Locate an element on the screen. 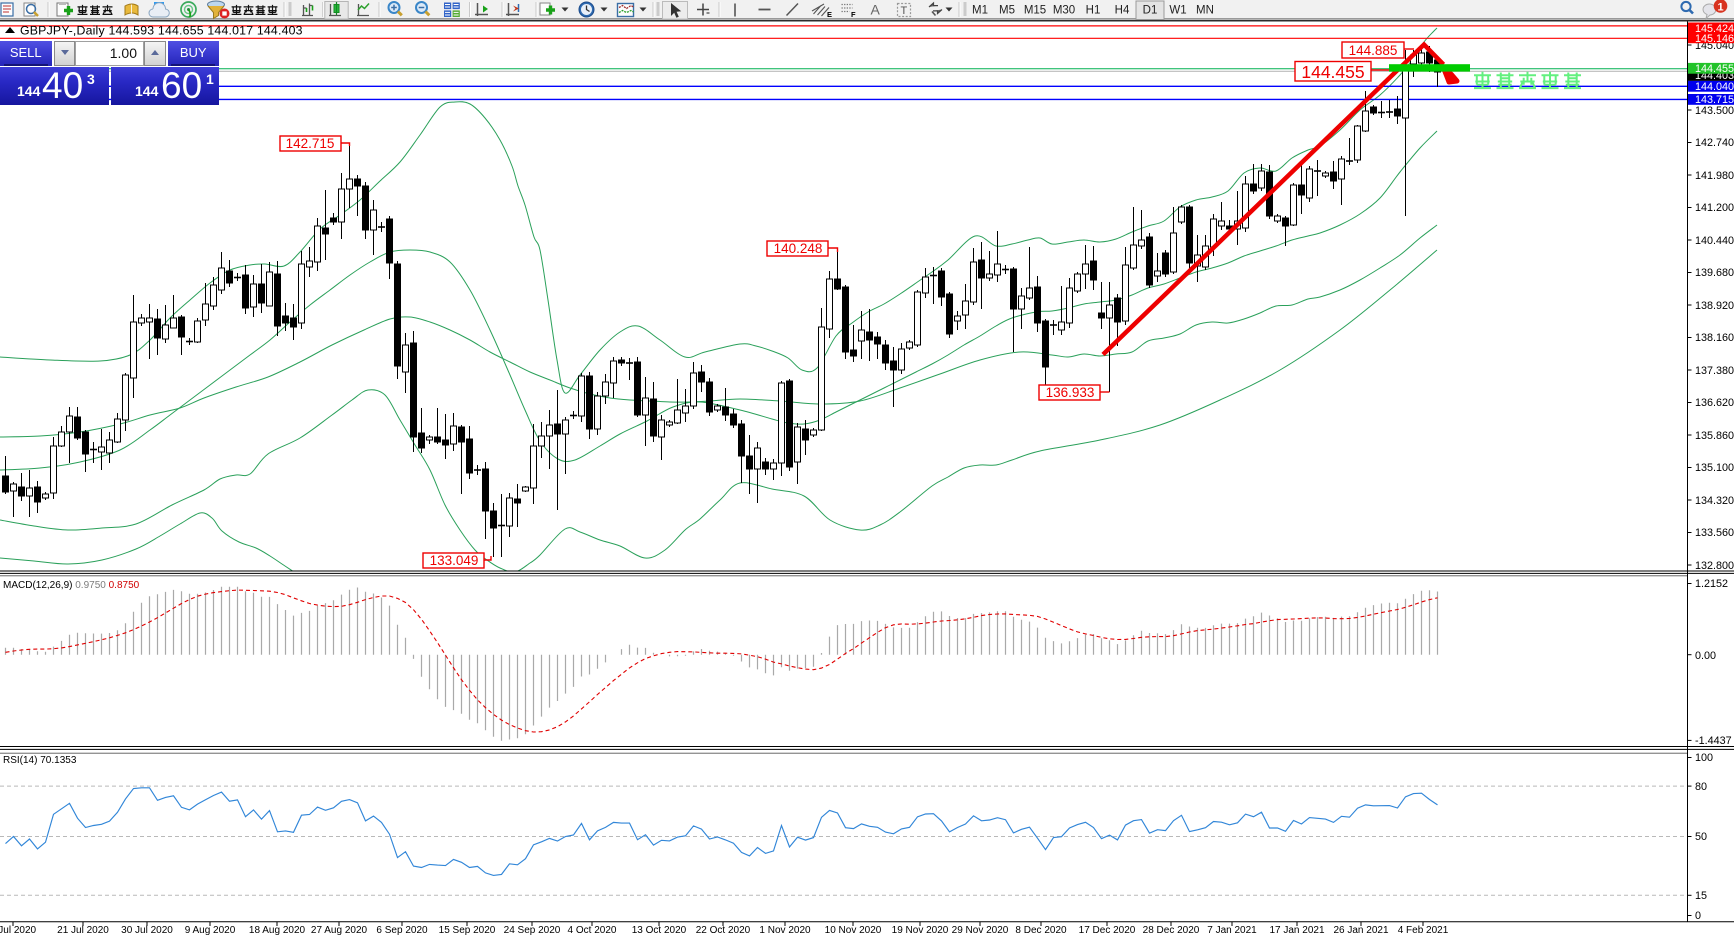  svg-text: M5 is located at coordinates (1007, 11).